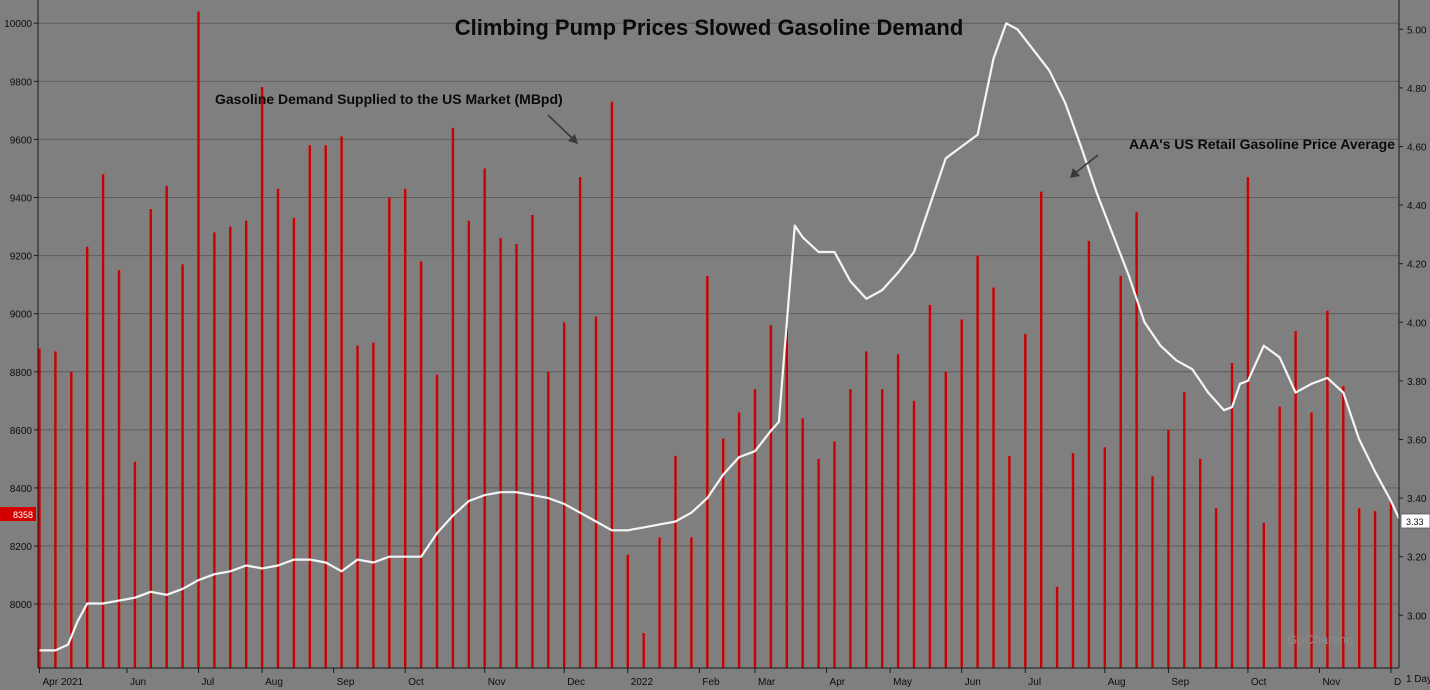 The height and width of the screenshot is (690, 1430). Describe the element at coordinates (1320, 639) in the screenshot. I see `watermark: GoCharting` at that location.